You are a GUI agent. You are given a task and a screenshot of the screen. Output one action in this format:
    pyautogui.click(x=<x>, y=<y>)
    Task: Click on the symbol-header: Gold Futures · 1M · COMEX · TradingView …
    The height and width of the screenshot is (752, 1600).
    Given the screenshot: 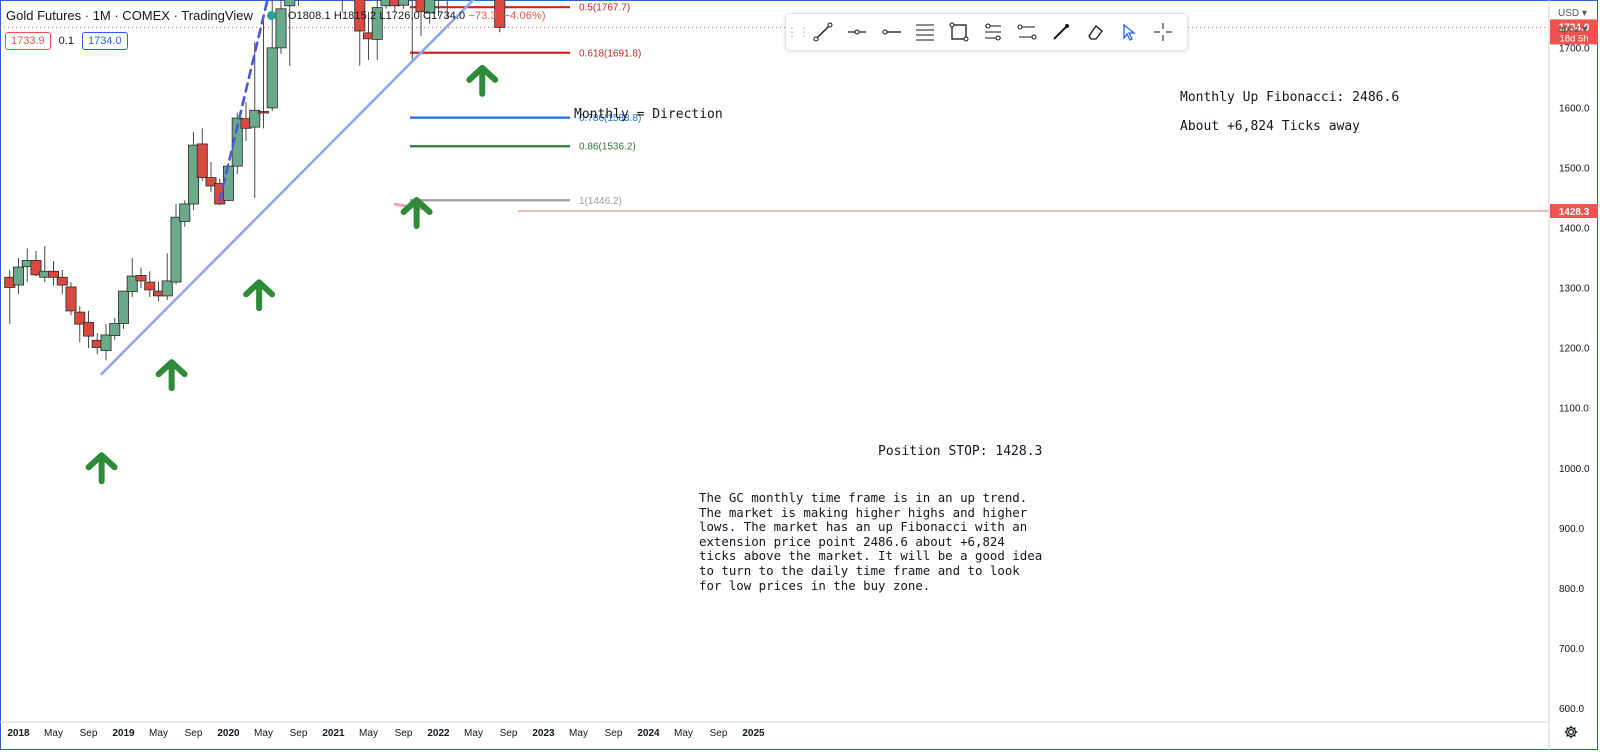 What is the action you would take?
    pyautogui.click(x=276, y=15)
    